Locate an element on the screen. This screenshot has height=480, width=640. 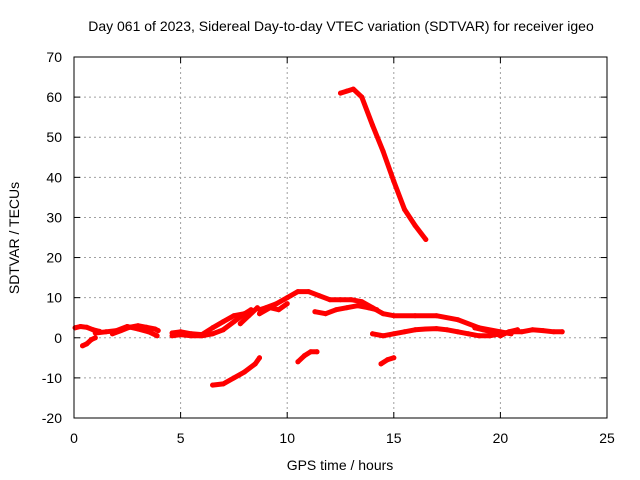
x-tick-label: 15 is located at coordinates (394, 438).